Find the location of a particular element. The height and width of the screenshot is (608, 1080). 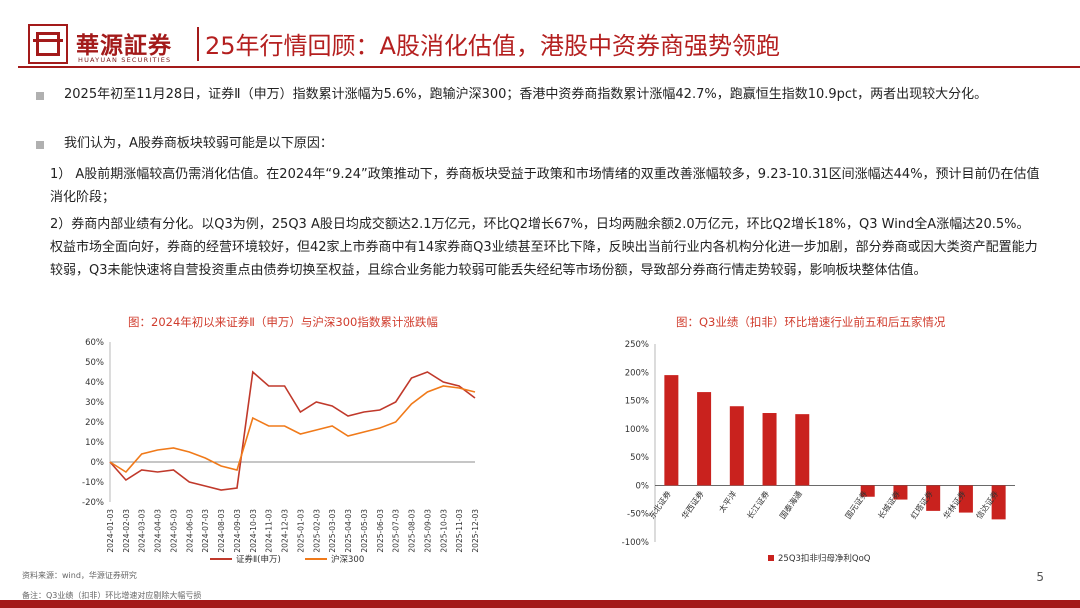

x-tick-label: 2025-02-03 is located at coordinates (316, 531).